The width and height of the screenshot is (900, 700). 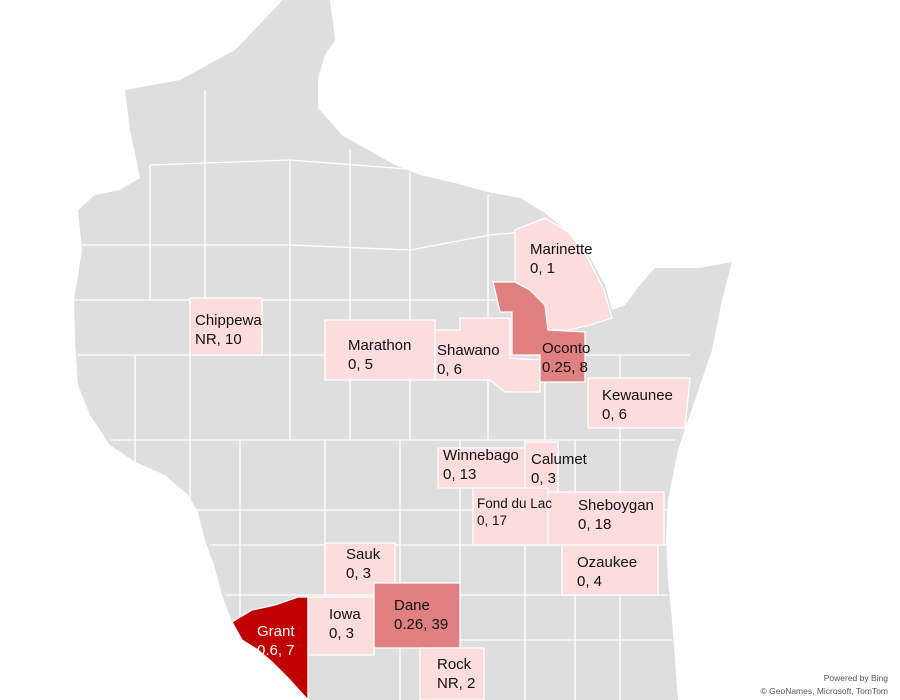 I want to click on county-label-chippewa: Chippewa NR, 10, so click(x=228, y=331).